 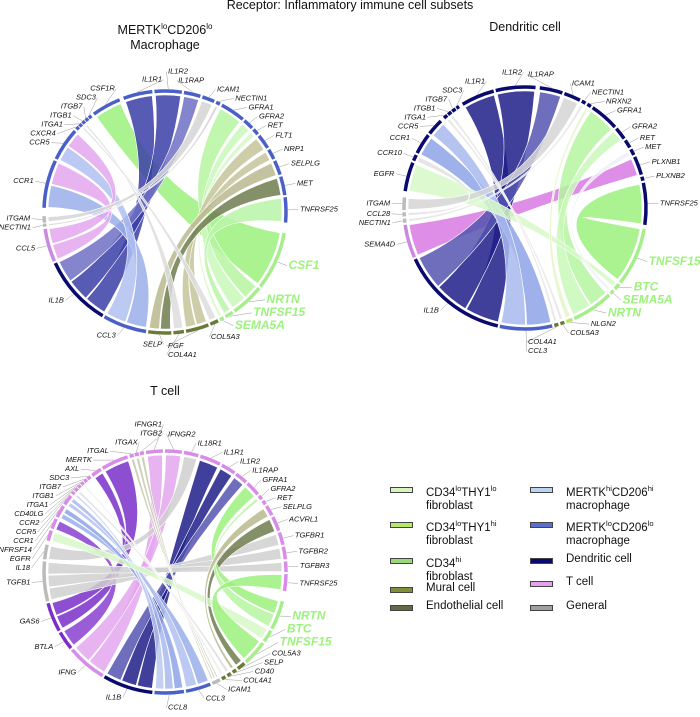 I want to click on sector-arc-itgb7, so click(x=86, y=481).